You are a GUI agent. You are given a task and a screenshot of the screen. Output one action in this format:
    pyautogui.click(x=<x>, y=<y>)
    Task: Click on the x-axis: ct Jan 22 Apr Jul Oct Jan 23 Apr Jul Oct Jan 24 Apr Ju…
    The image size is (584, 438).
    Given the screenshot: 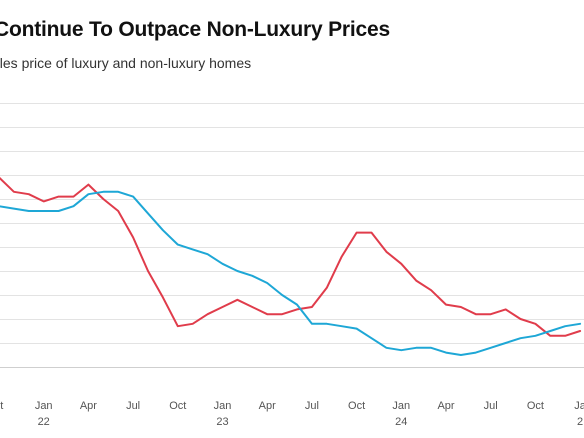 What is the action you would take?
    pyautogui.click(x=292, y=414)
    